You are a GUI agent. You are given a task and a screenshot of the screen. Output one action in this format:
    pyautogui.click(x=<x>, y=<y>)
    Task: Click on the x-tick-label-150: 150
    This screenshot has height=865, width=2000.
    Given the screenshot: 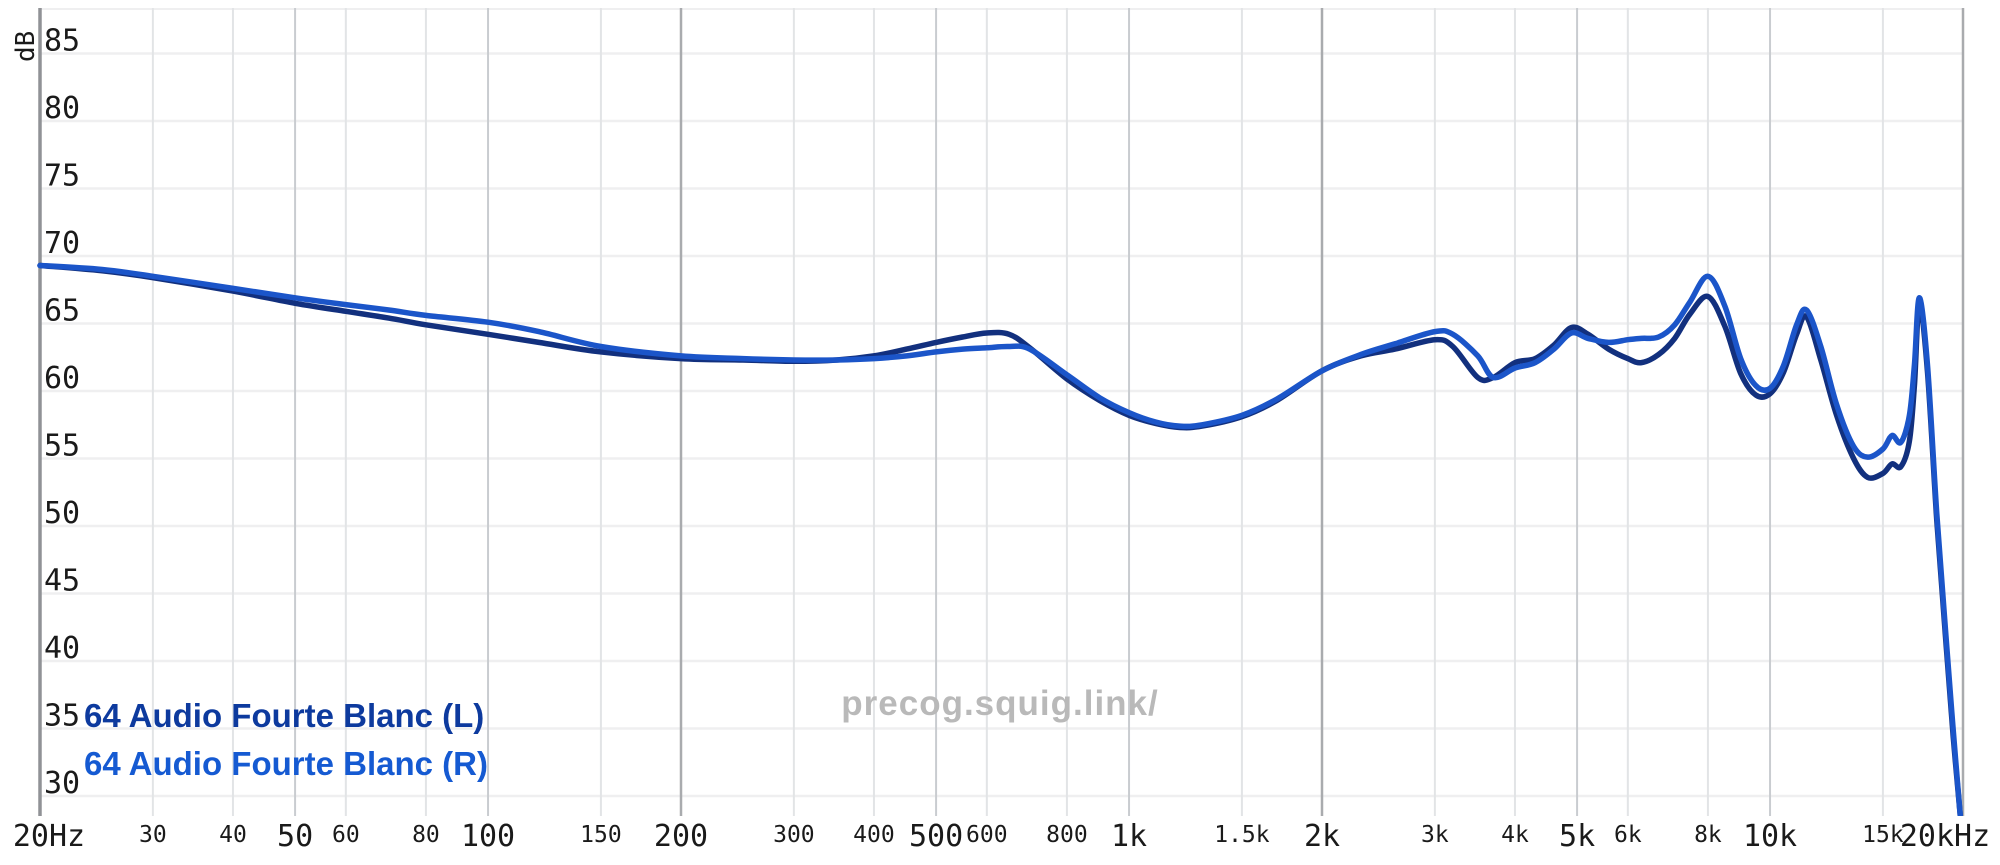 What is the action you would take?
    pyautogui.click(x=601, y=835)
    